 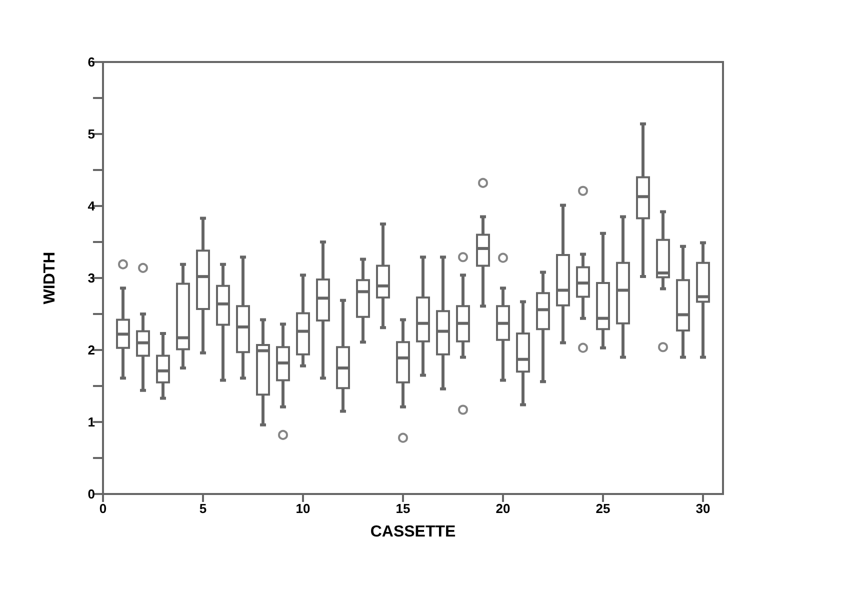 What do you see at coordinates (203, 508) in the screenshot?
I see `x-tick-label: 5` at bounding box center [203, 508].